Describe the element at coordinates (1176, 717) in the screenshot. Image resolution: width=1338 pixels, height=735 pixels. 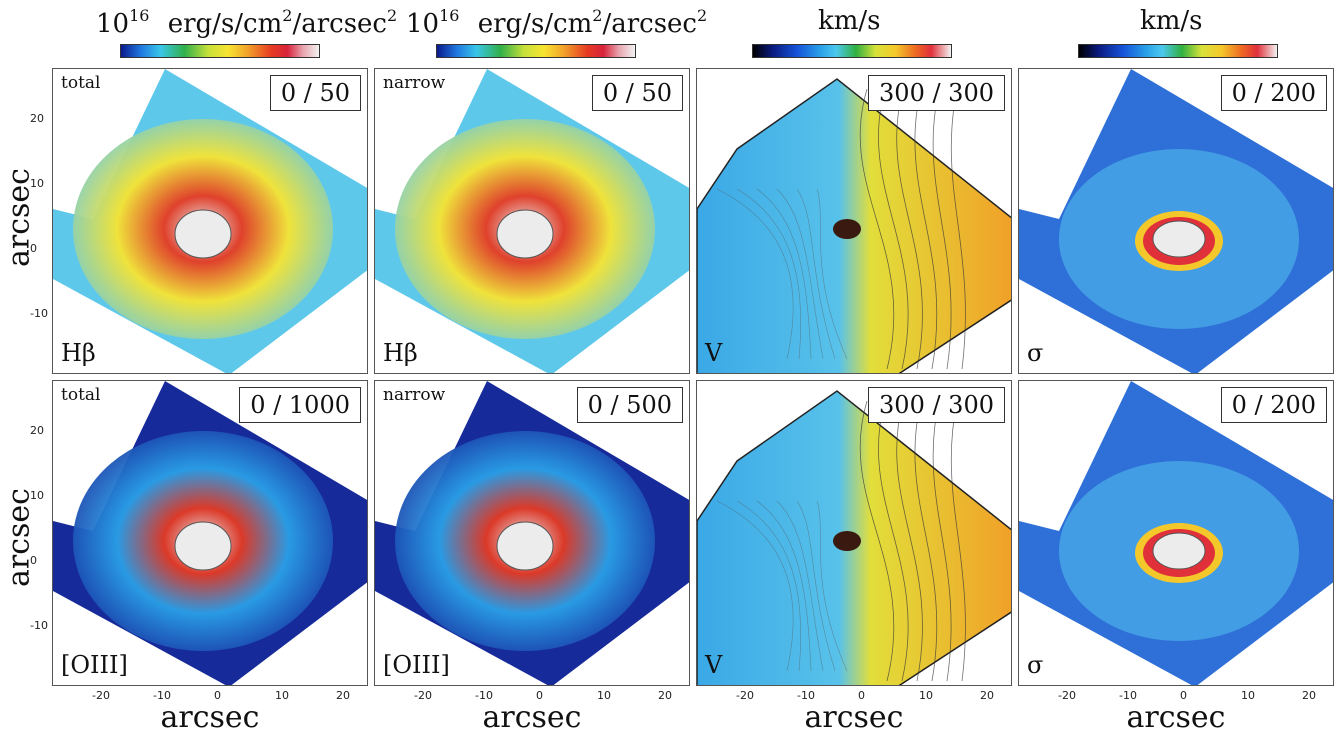
I see `x-axis-label-col-4: arcsec` at that location.